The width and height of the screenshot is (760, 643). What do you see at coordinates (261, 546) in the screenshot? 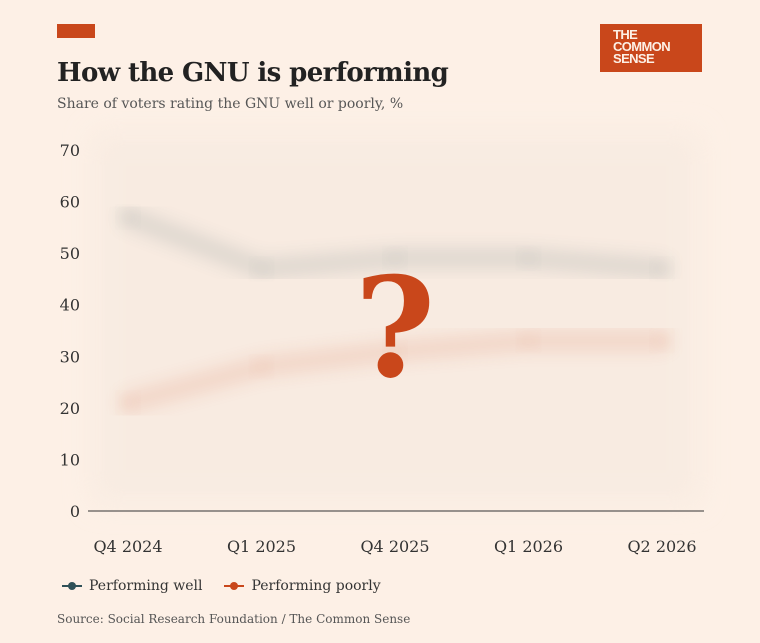
I see `x-tick-label: Q1 2025` at bounding box center [261, 546].